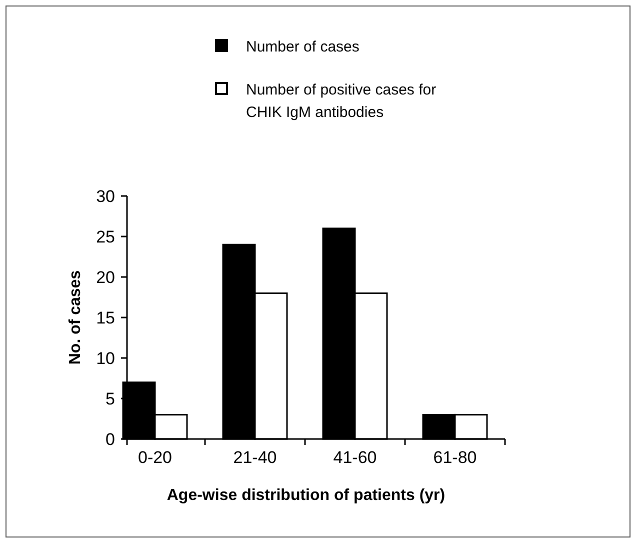  What do you see at coordinates (105, 277) in the screenshot?
I see `y-tick-label: 20` at bounding box center [105, 277].